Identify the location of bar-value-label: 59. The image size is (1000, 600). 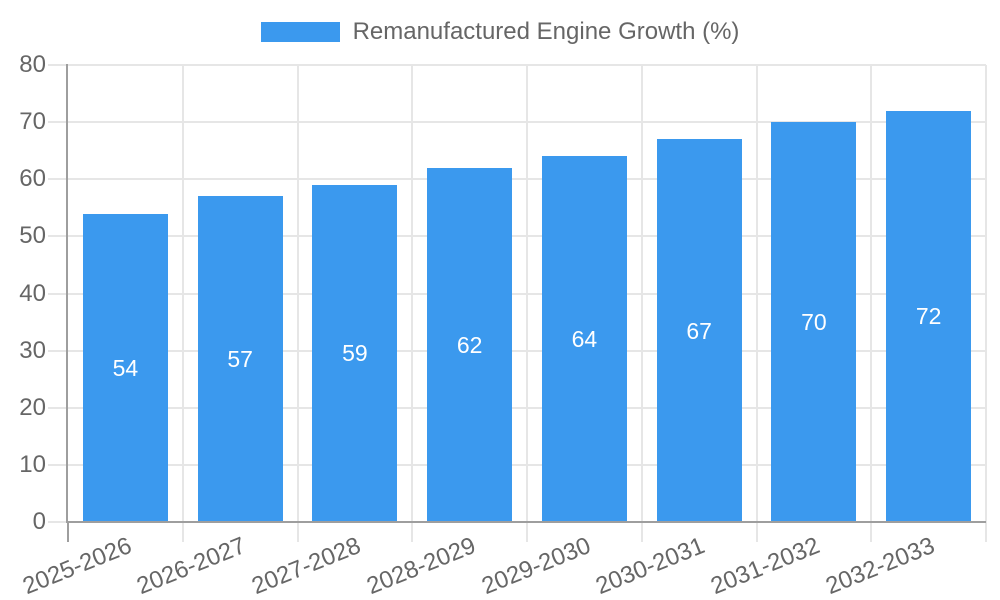
(355, 353).